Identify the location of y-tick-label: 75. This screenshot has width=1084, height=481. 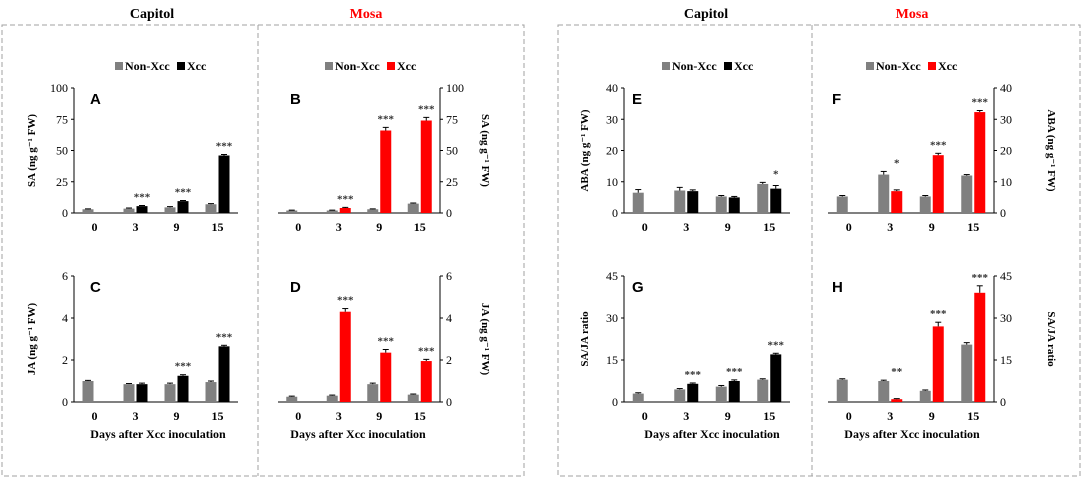
(62, 119).